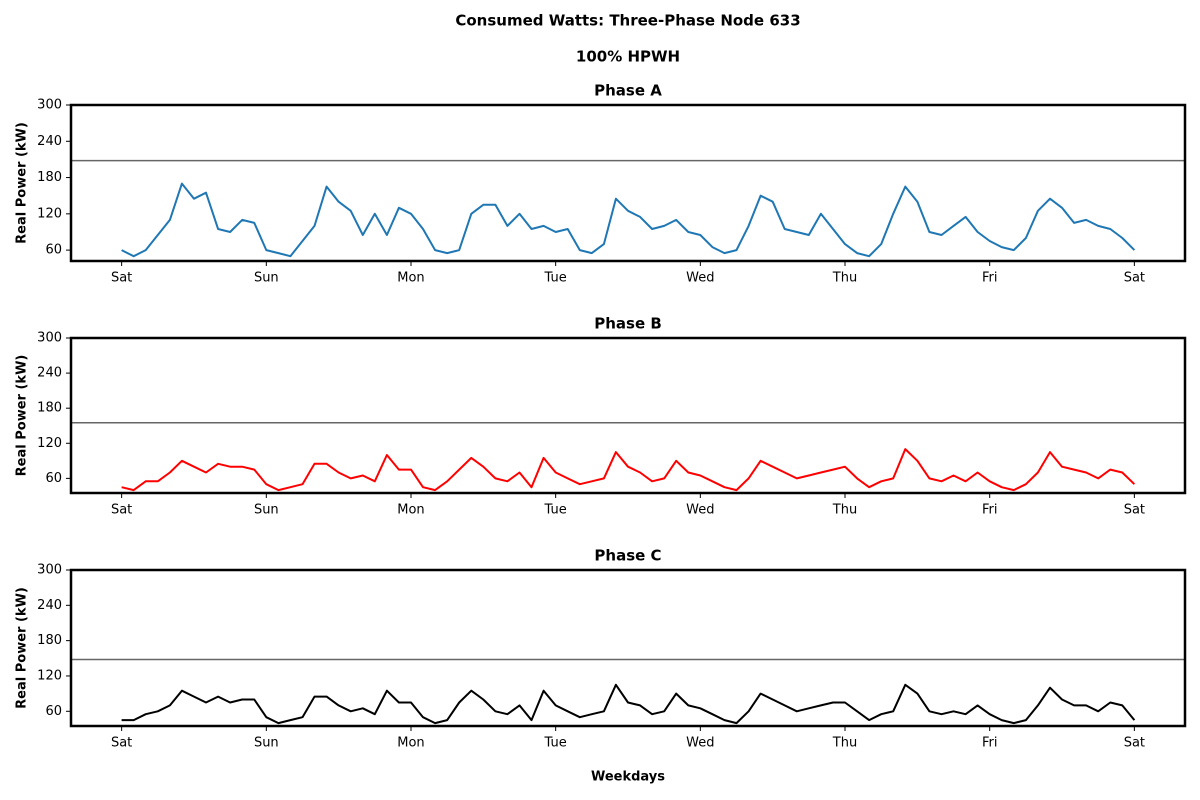 This screenshot has height=800, width=1200. Describe the element at coordinates (628, 91) in the screenshot. I see `panel-title: Phase A` at that location.